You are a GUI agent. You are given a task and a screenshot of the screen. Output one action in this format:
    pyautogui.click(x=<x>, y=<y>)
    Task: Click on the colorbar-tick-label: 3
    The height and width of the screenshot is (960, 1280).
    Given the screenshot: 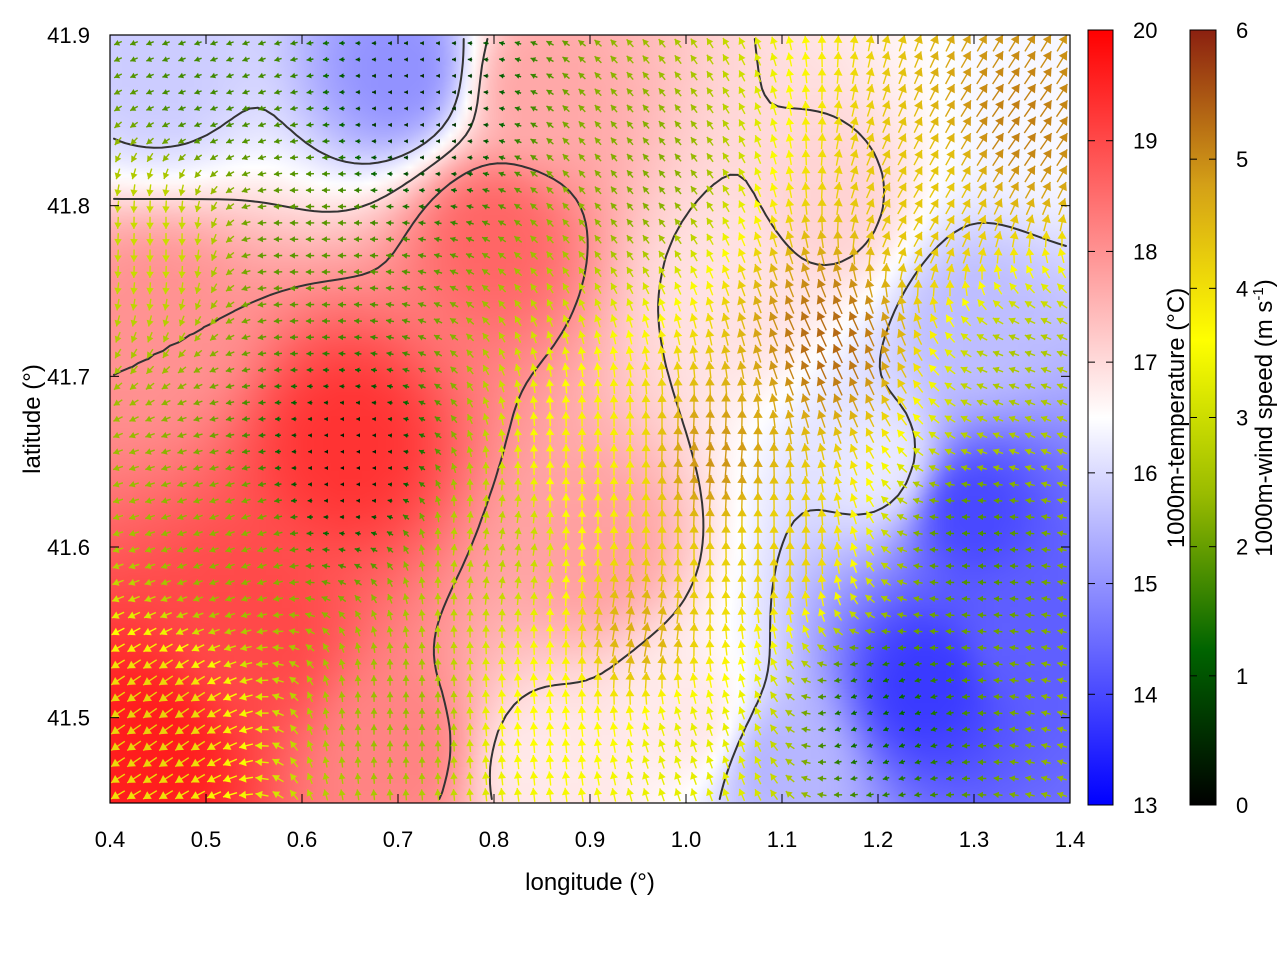 What is the action you would take?
    pyautogui.click(x=1242, y=418)
    